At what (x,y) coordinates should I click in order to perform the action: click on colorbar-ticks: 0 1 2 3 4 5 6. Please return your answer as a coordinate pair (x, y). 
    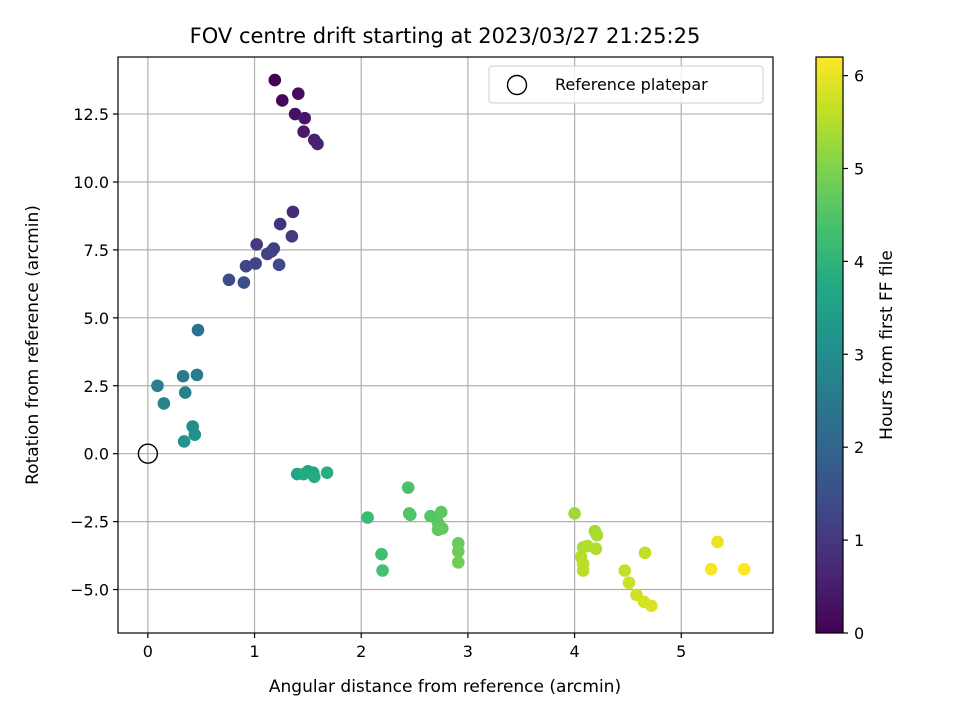
    Looking at the image, I should click on (853, 355).